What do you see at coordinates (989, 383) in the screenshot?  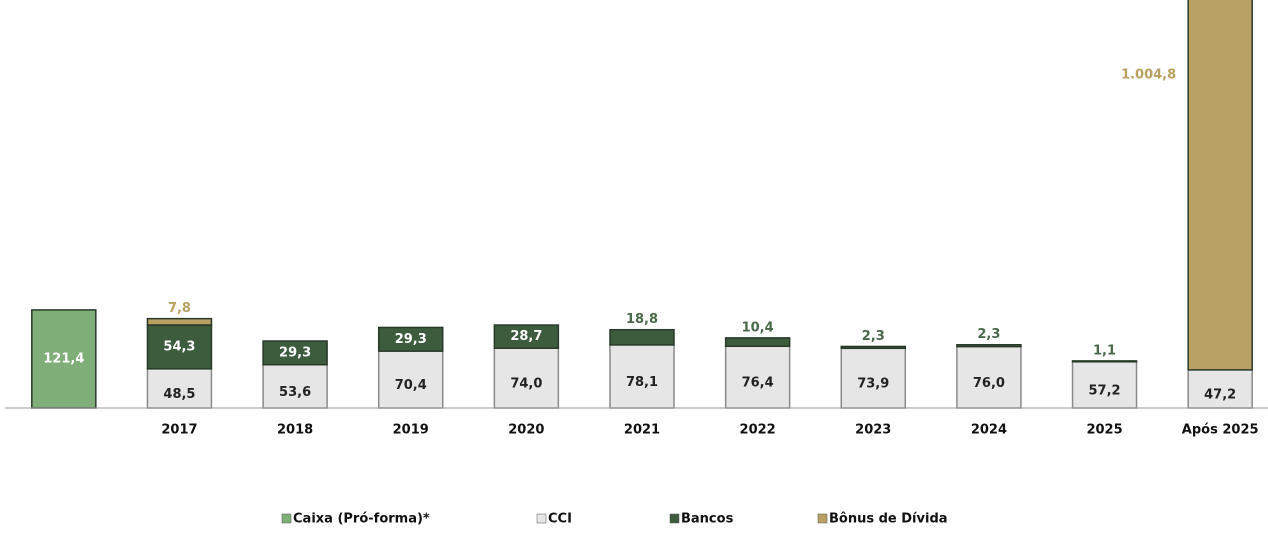 I see `value-label: 76,0` at bounding box center [989, 383].